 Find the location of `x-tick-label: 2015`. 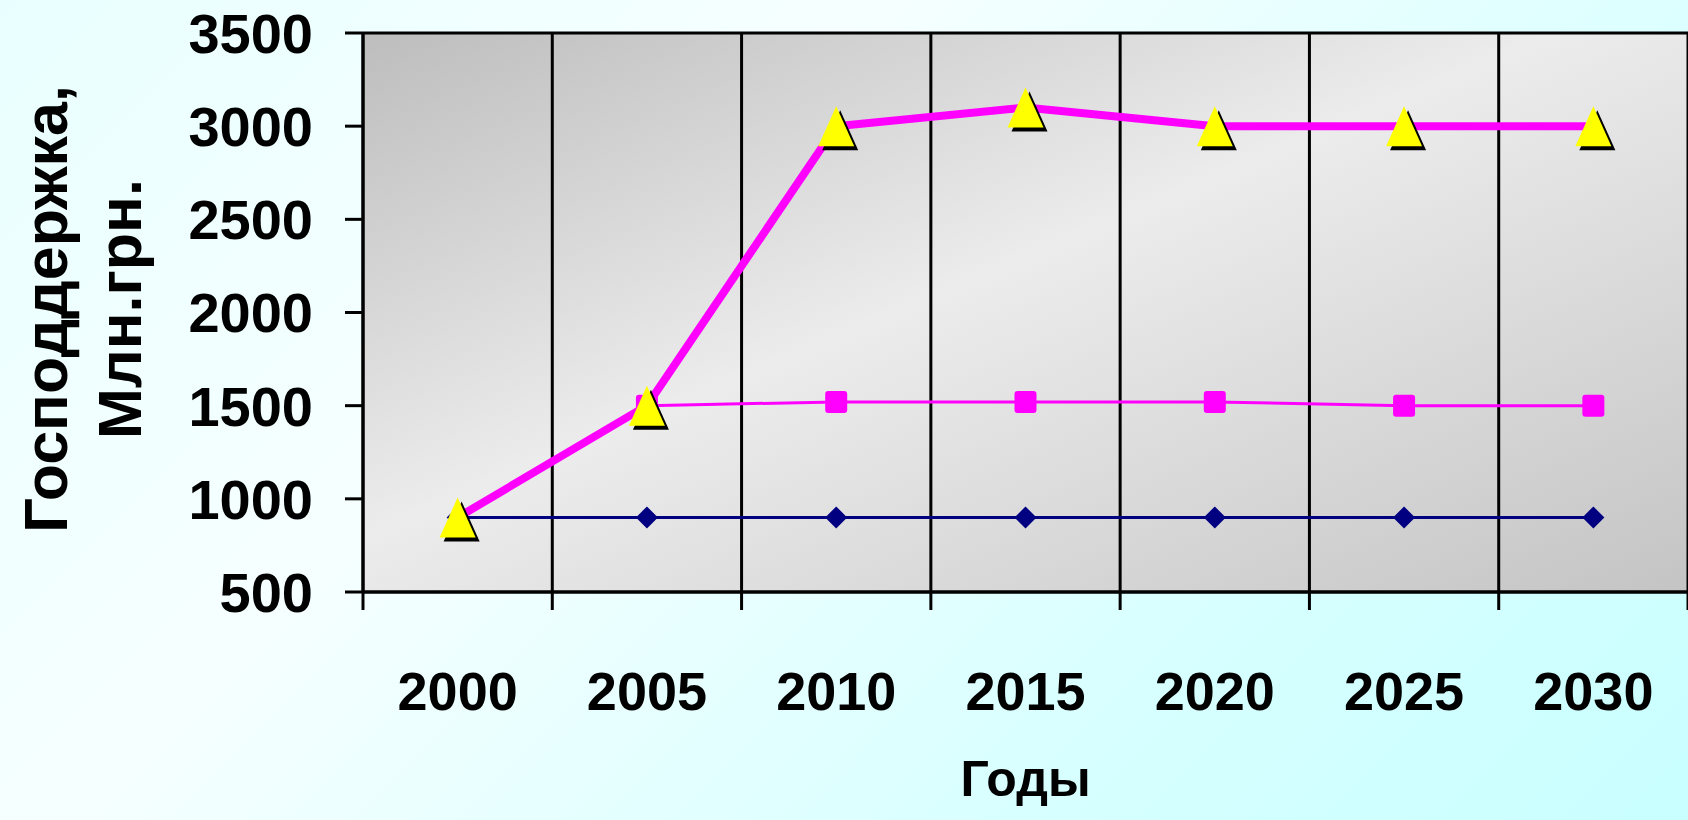

x-tick-label: 2015 is located at coordinates (1025, 691).